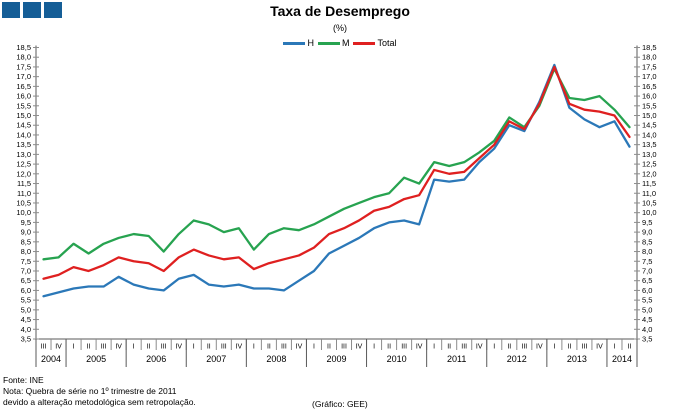 The image size is (680, 419). I want to click on svg-text: 2007, so click(216, 359).